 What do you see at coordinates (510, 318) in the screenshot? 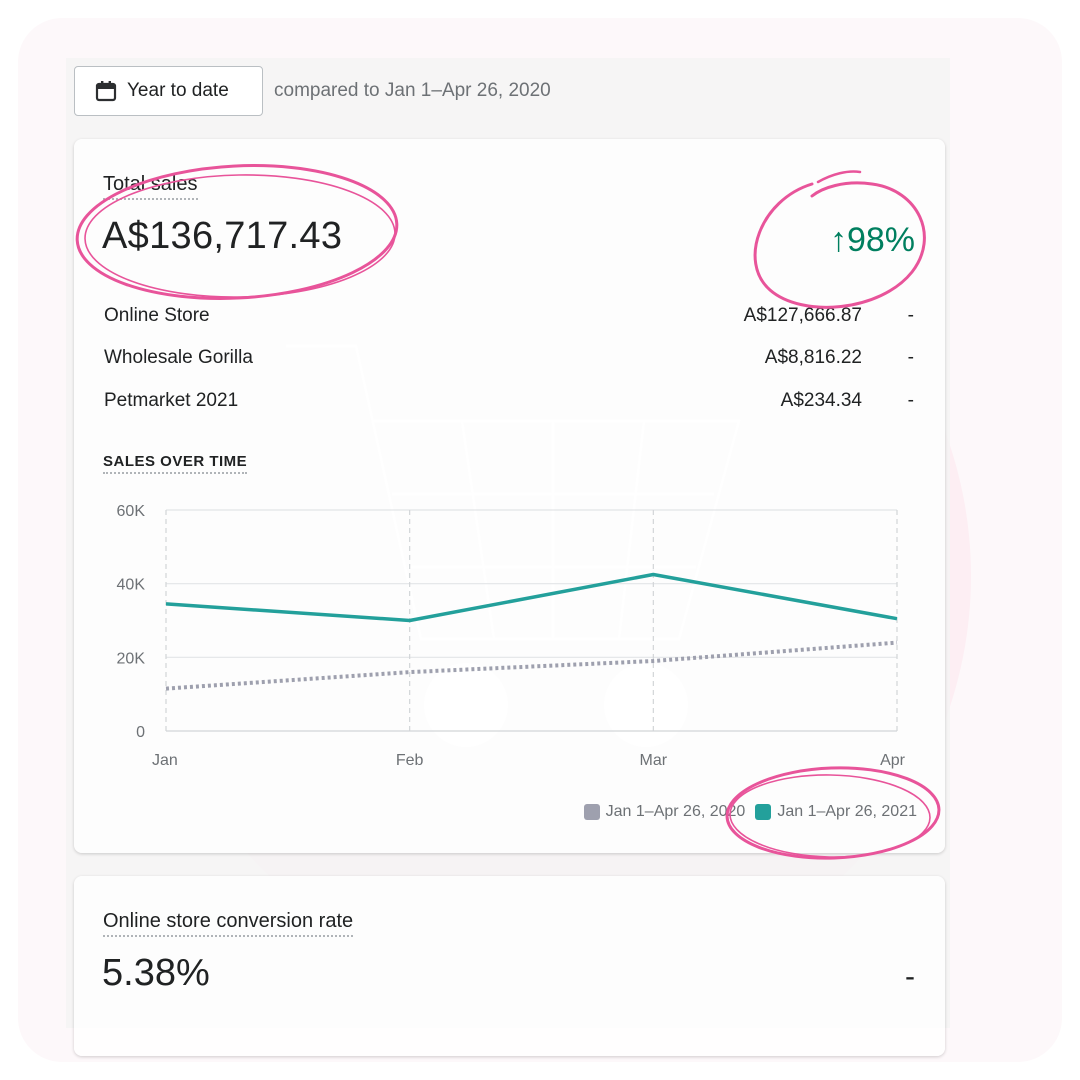
I see `channel-row: Online Store A$127,666.87 -` at bounding box center [510, 318].